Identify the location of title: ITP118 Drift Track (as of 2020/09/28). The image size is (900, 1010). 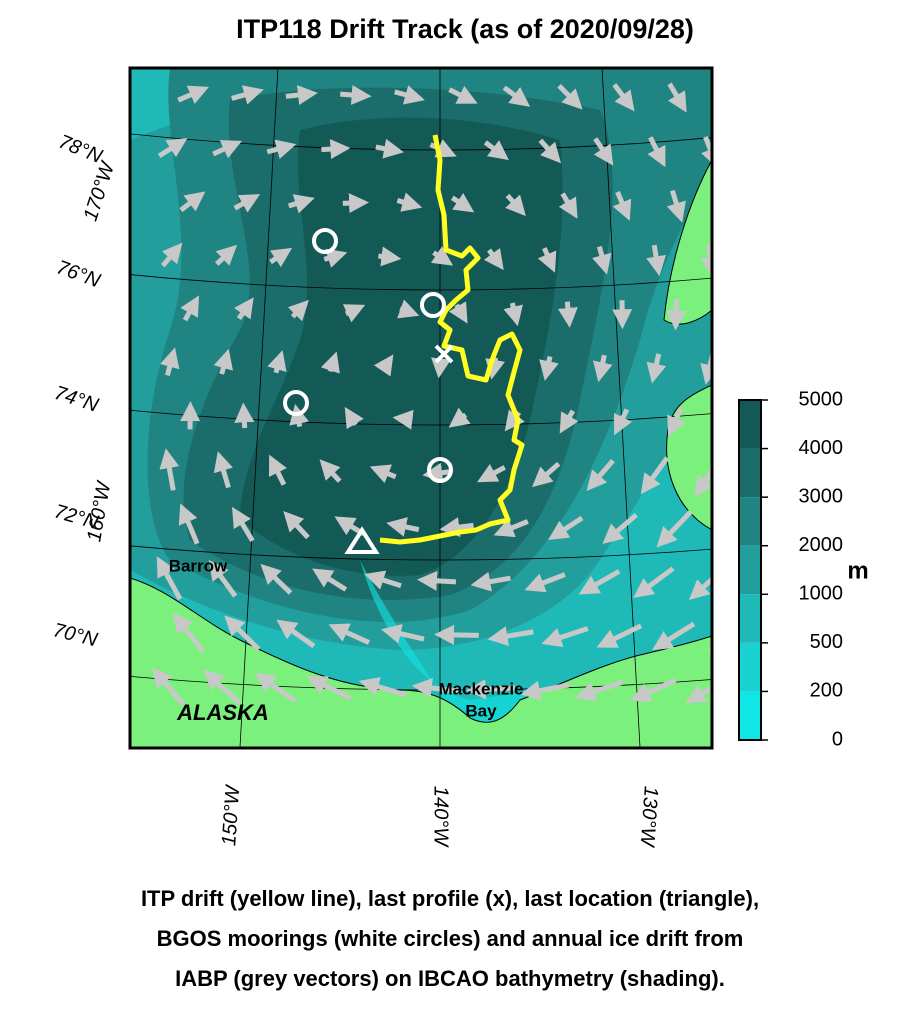
(465, 29).